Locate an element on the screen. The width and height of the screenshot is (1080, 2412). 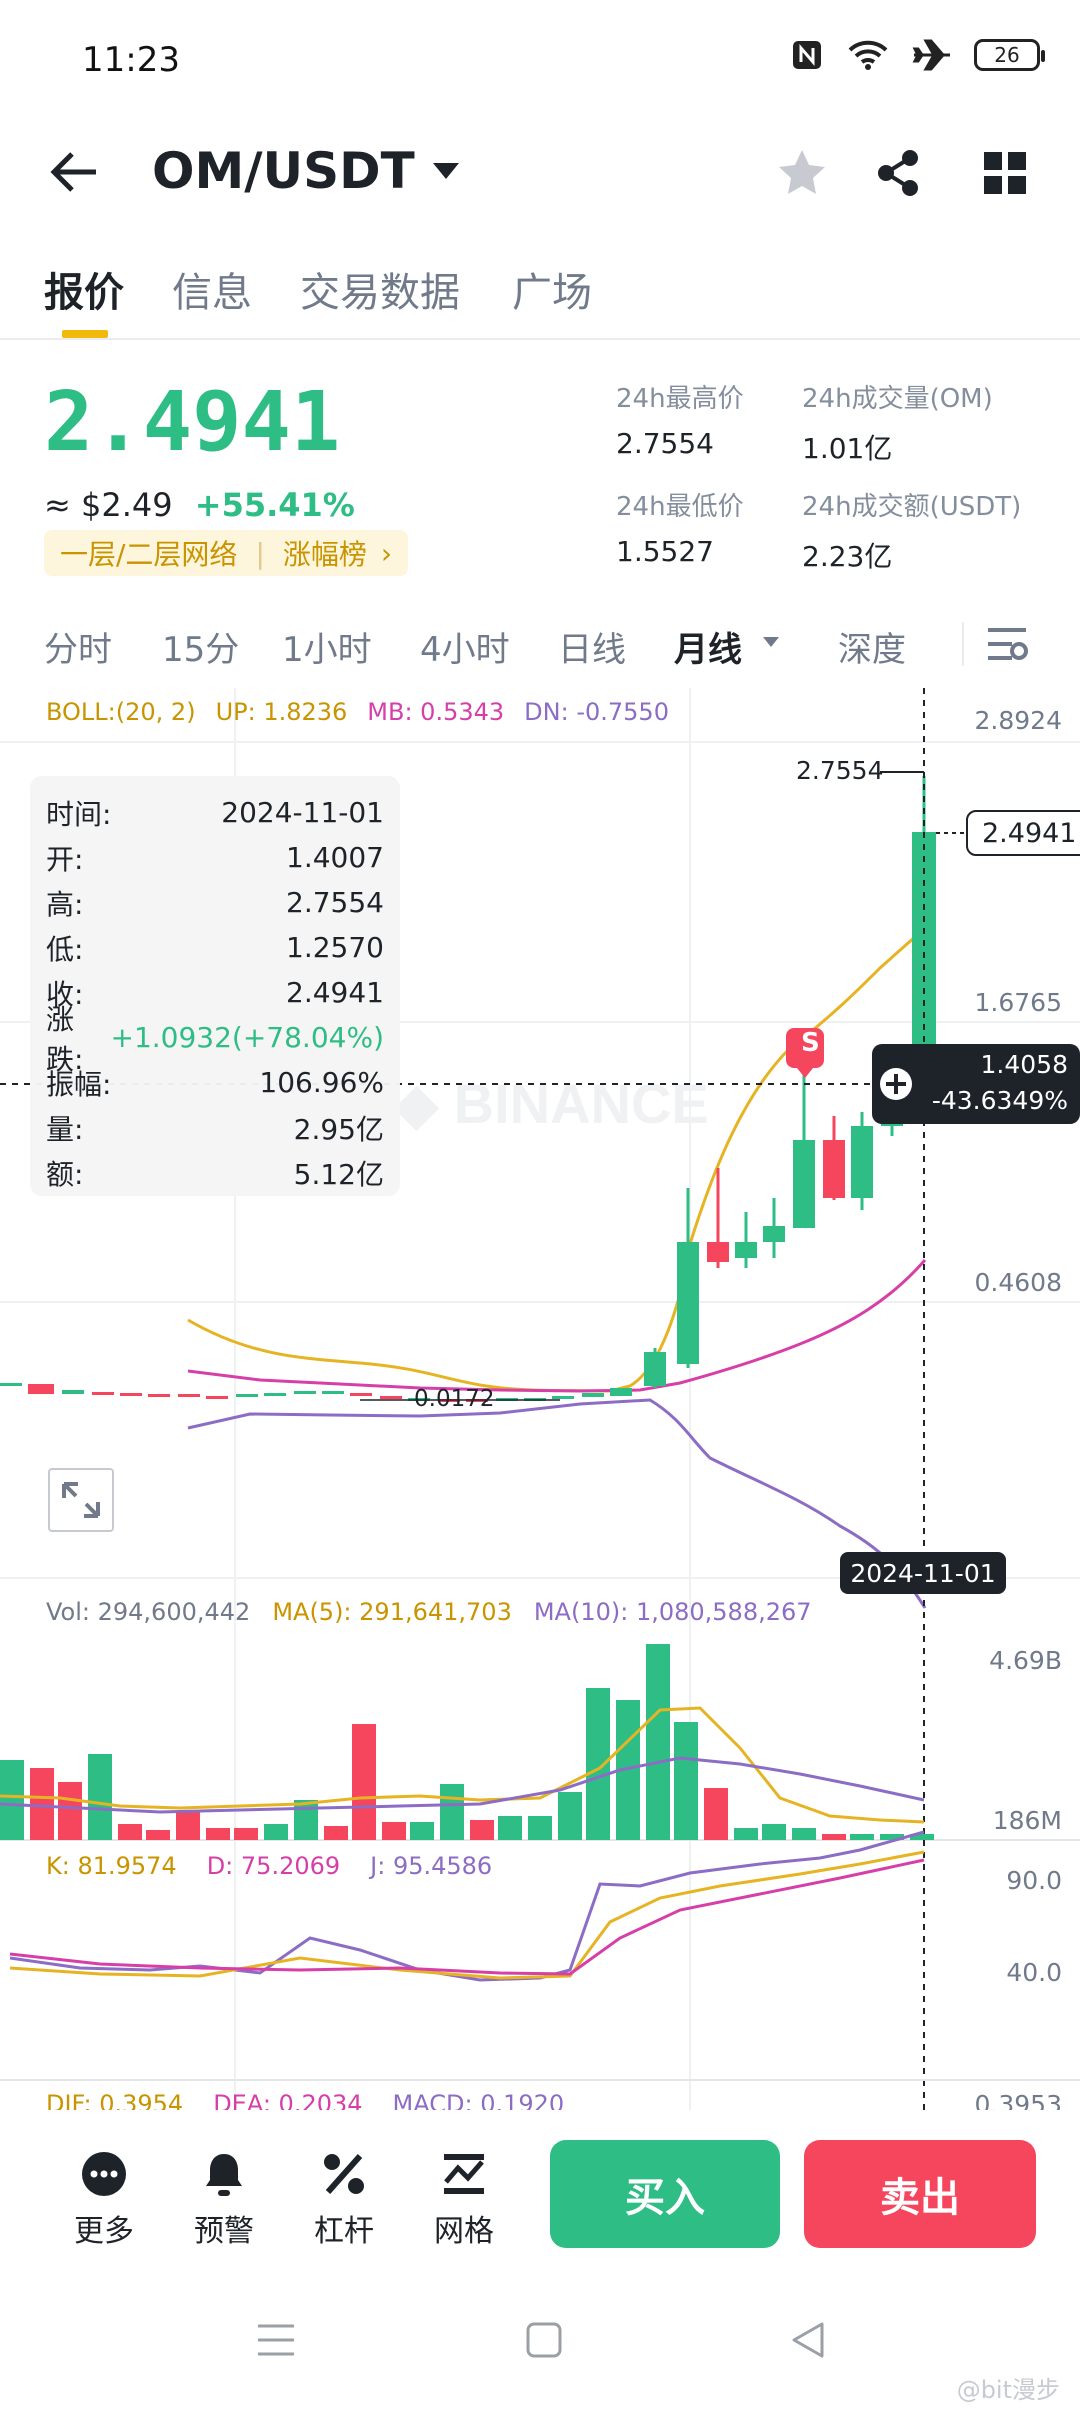
tooltip-label: 量: is located at coordinates (65, 1129).